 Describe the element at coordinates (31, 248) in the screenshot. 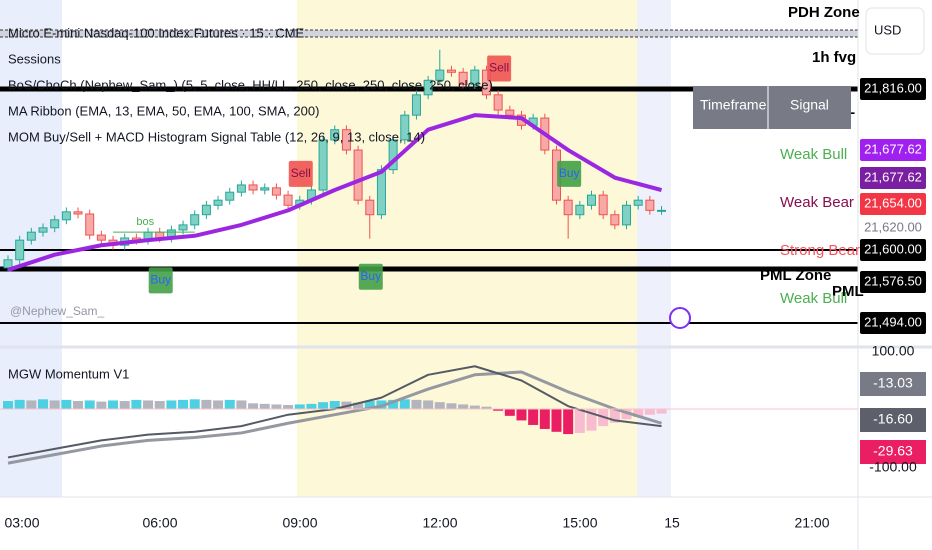

I see `session-asia` at that location.